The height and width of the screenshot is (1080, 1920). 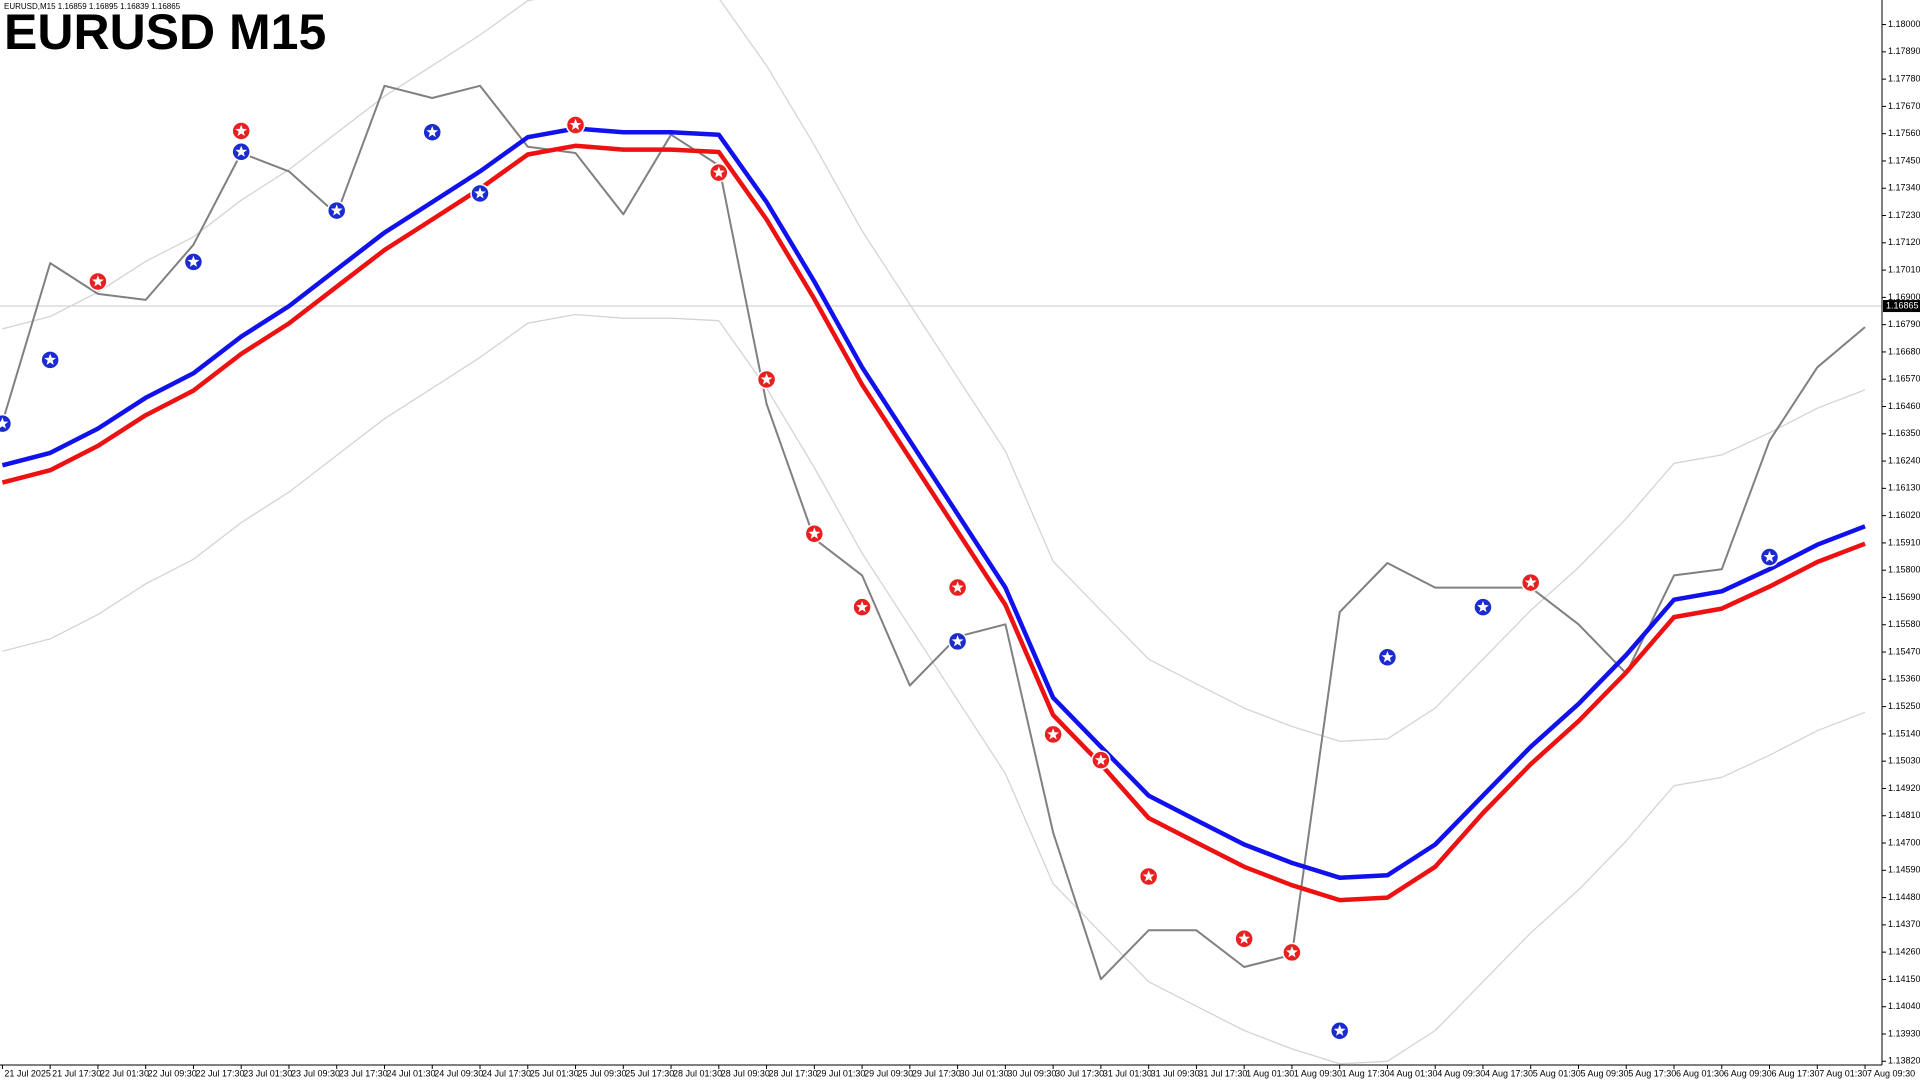 I want to click on x-tick-label: 30 Jul 09:30, so click(x=1031, y=1073).